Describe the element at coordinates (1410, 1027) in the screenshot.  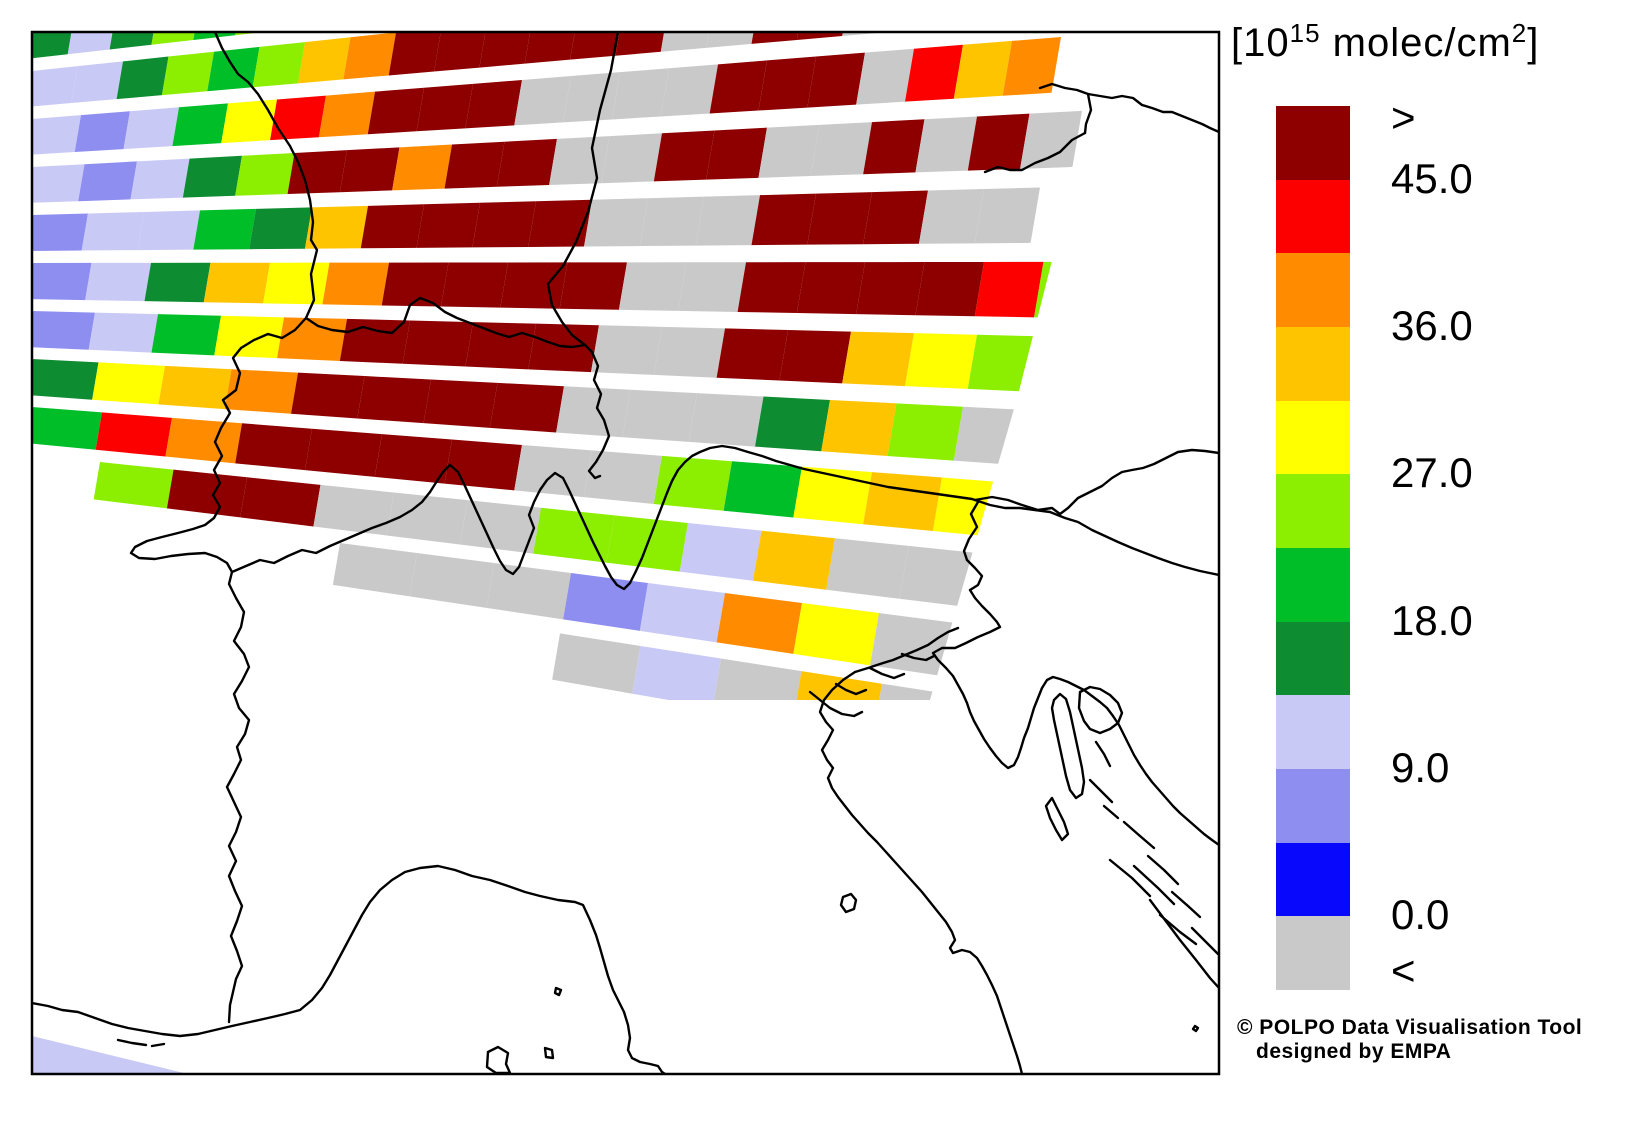
I see `credit-line1: © POLPO Data Visualisation Tool` at that location.